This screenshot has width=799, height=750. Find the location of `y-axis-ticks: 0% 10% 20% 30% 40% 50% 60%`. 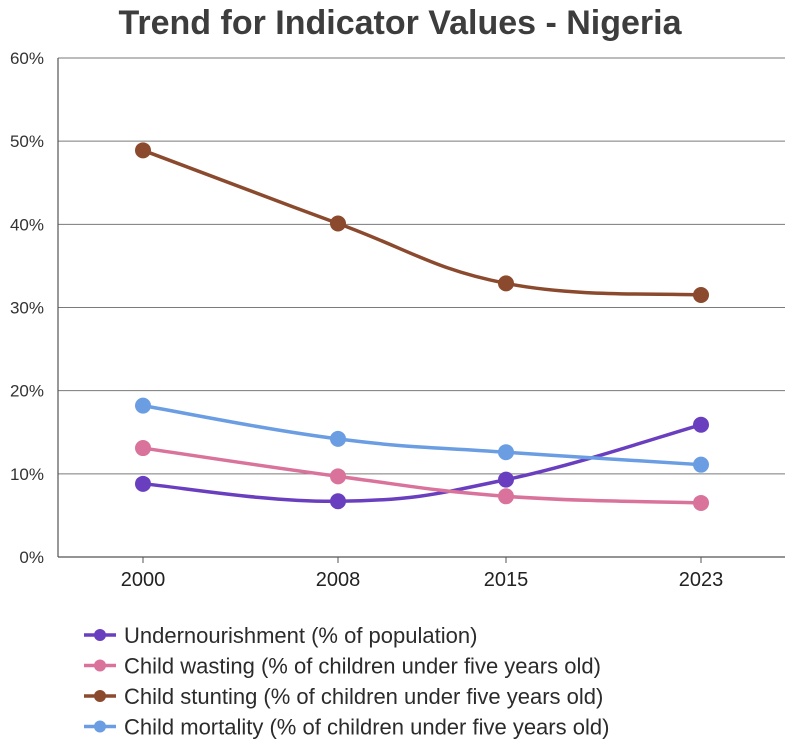

y-axis-ticks: 0% 10% 20% 30% 40% 50% 60% is located at coordinates (27, 308).